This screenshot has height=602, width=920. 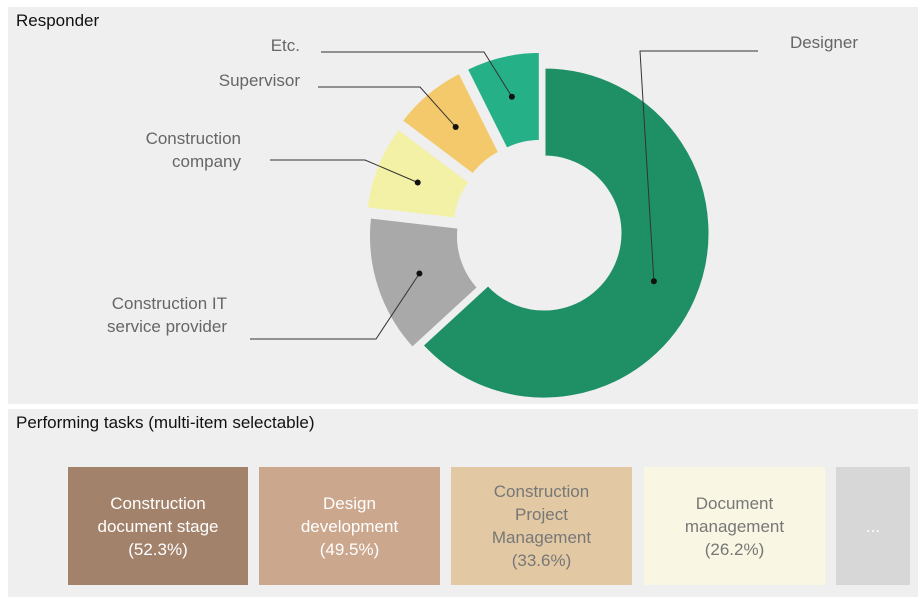 What do you see at coordinates (167, 326) in the screenshot?
I see `slice-label-line: service provider` at bounding box center [167, 326].